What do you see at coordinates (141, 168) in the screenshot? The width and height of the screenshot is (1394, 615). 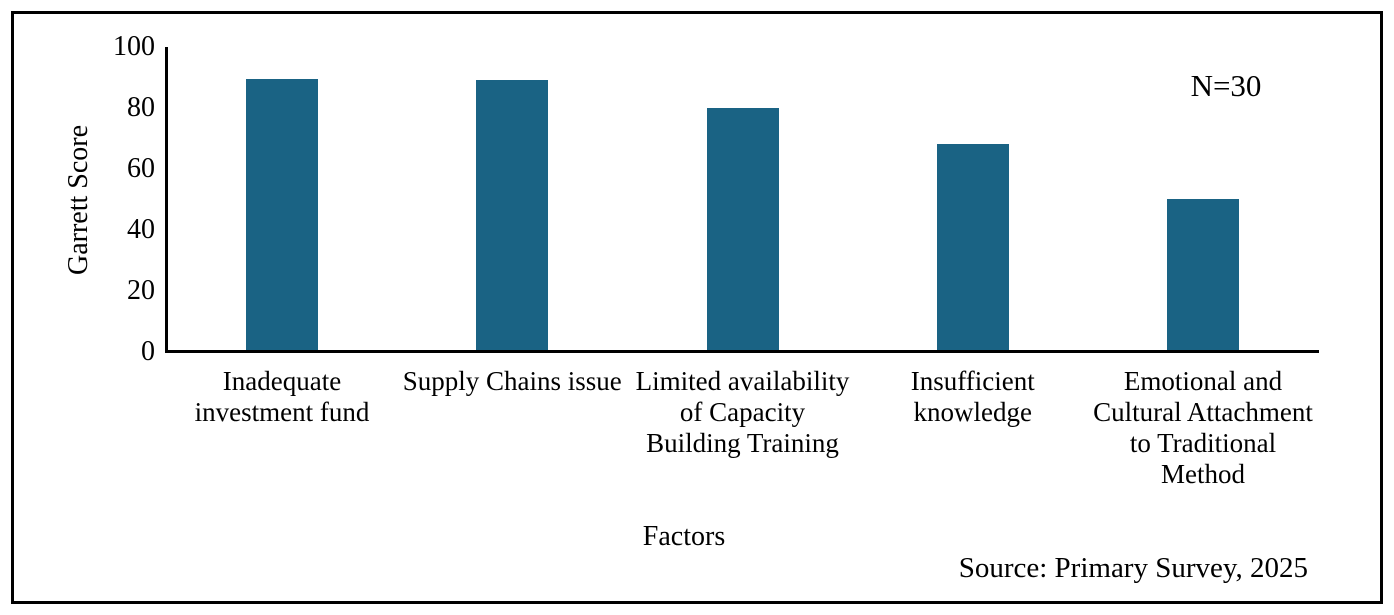 I see `y-tick-label: 60` at bounding box center [141, 168].